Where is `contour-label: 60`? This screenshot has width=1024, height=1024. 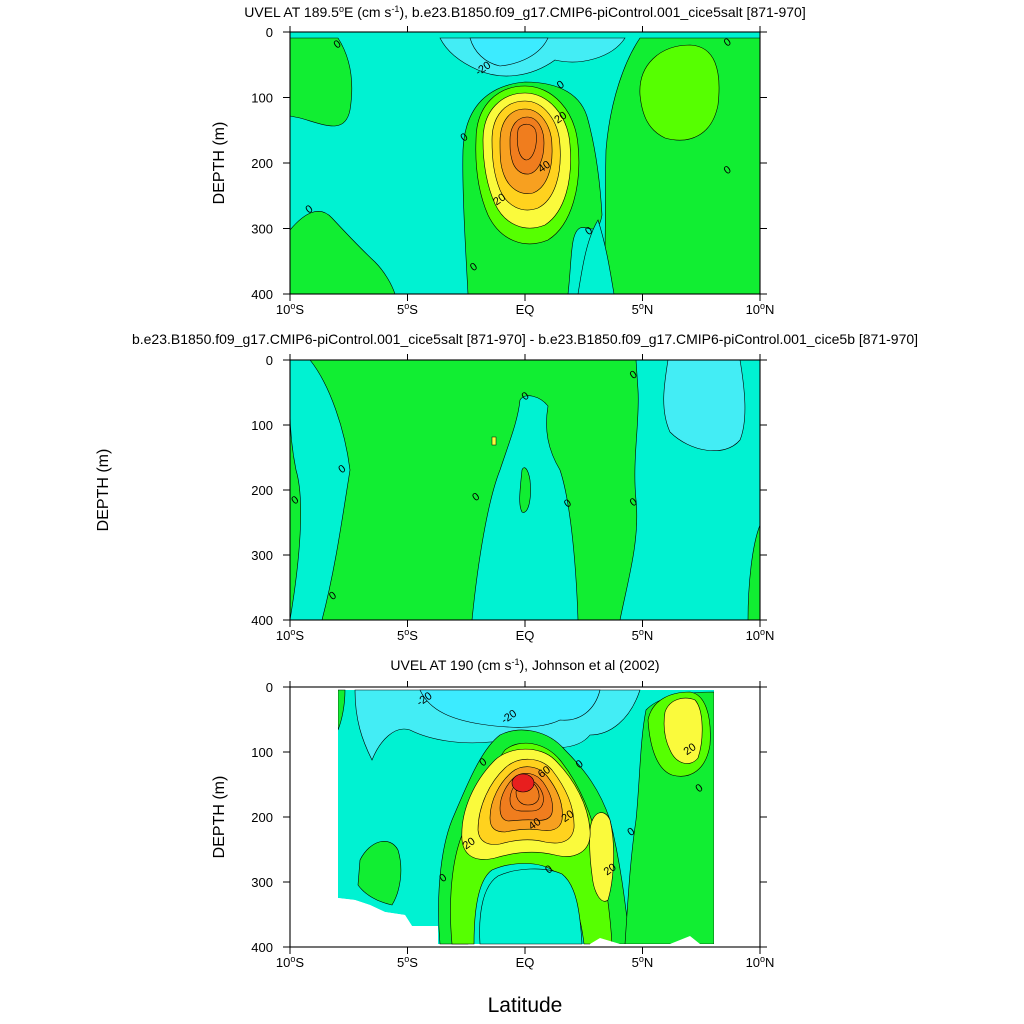 contour-label: 60 is located at coordinates (544, 772).